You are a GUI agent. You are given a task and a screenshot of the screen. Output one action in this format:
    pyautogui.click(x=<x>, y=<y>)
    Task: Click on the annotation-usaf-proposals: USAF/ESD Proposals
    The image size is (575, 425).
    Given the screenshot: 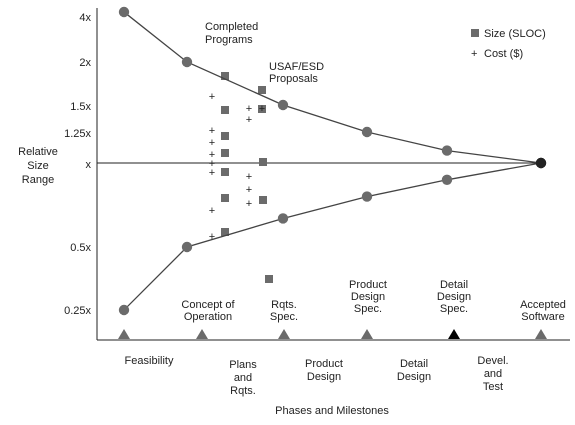 What is the action you would take?
    pyautogui.click(x=296, y=73)
    